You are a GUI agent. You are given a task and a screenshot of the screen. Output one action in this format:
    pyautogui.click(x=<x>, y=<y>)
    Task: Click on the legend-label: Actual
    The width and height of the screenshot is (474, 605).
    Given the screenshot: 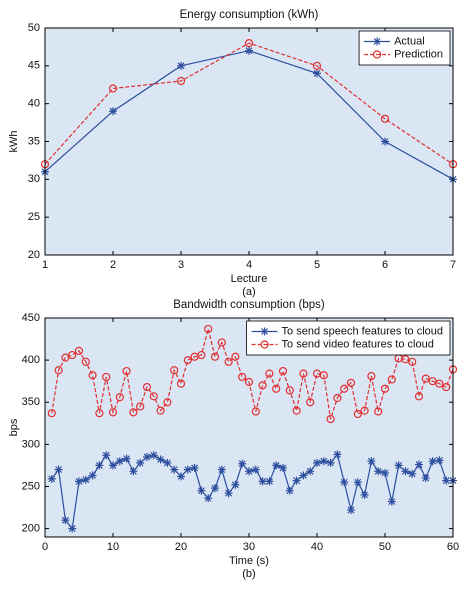 What is the action you would take?
    pyautogui.click(x=409, y=41)
    